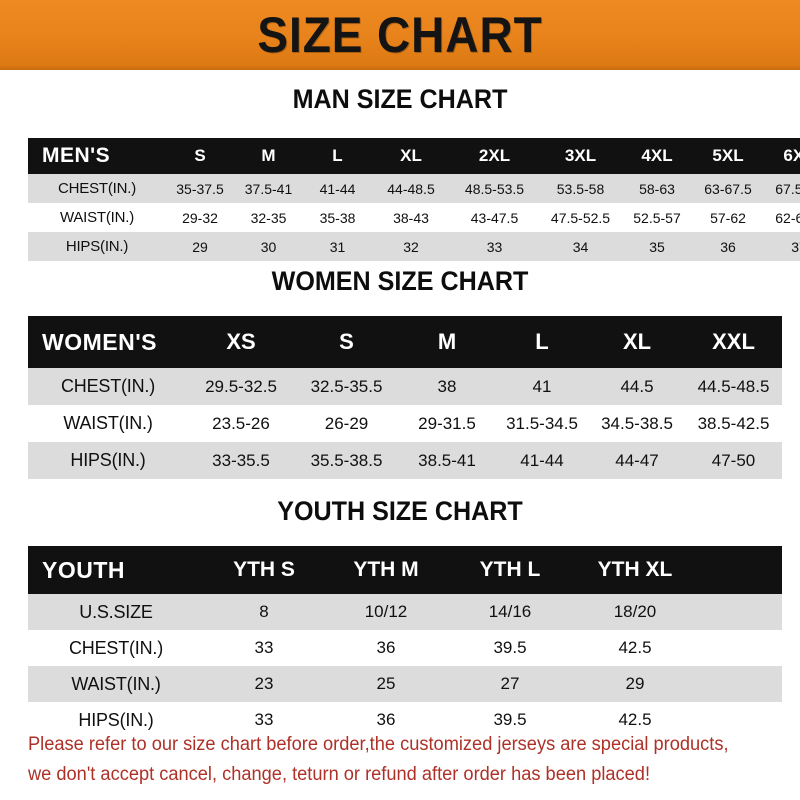 The height and width of the screenshot is (800, 800). Describe the element at coordinates (116, 570) in the screenshot. I see `youth-corner-label: YOUTH` at that location.